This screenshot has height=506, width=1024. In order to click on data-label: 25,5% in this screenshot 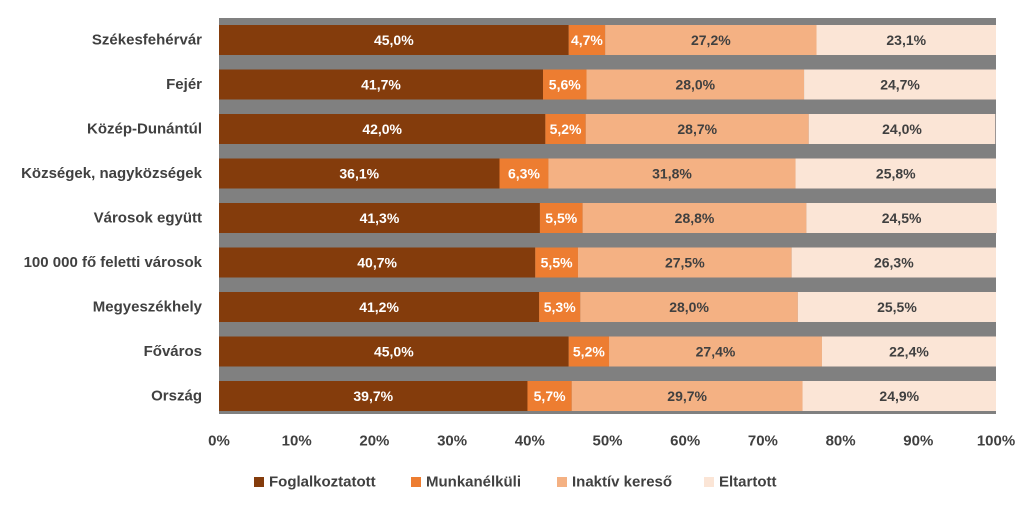, I will do `click(897, 307)`.